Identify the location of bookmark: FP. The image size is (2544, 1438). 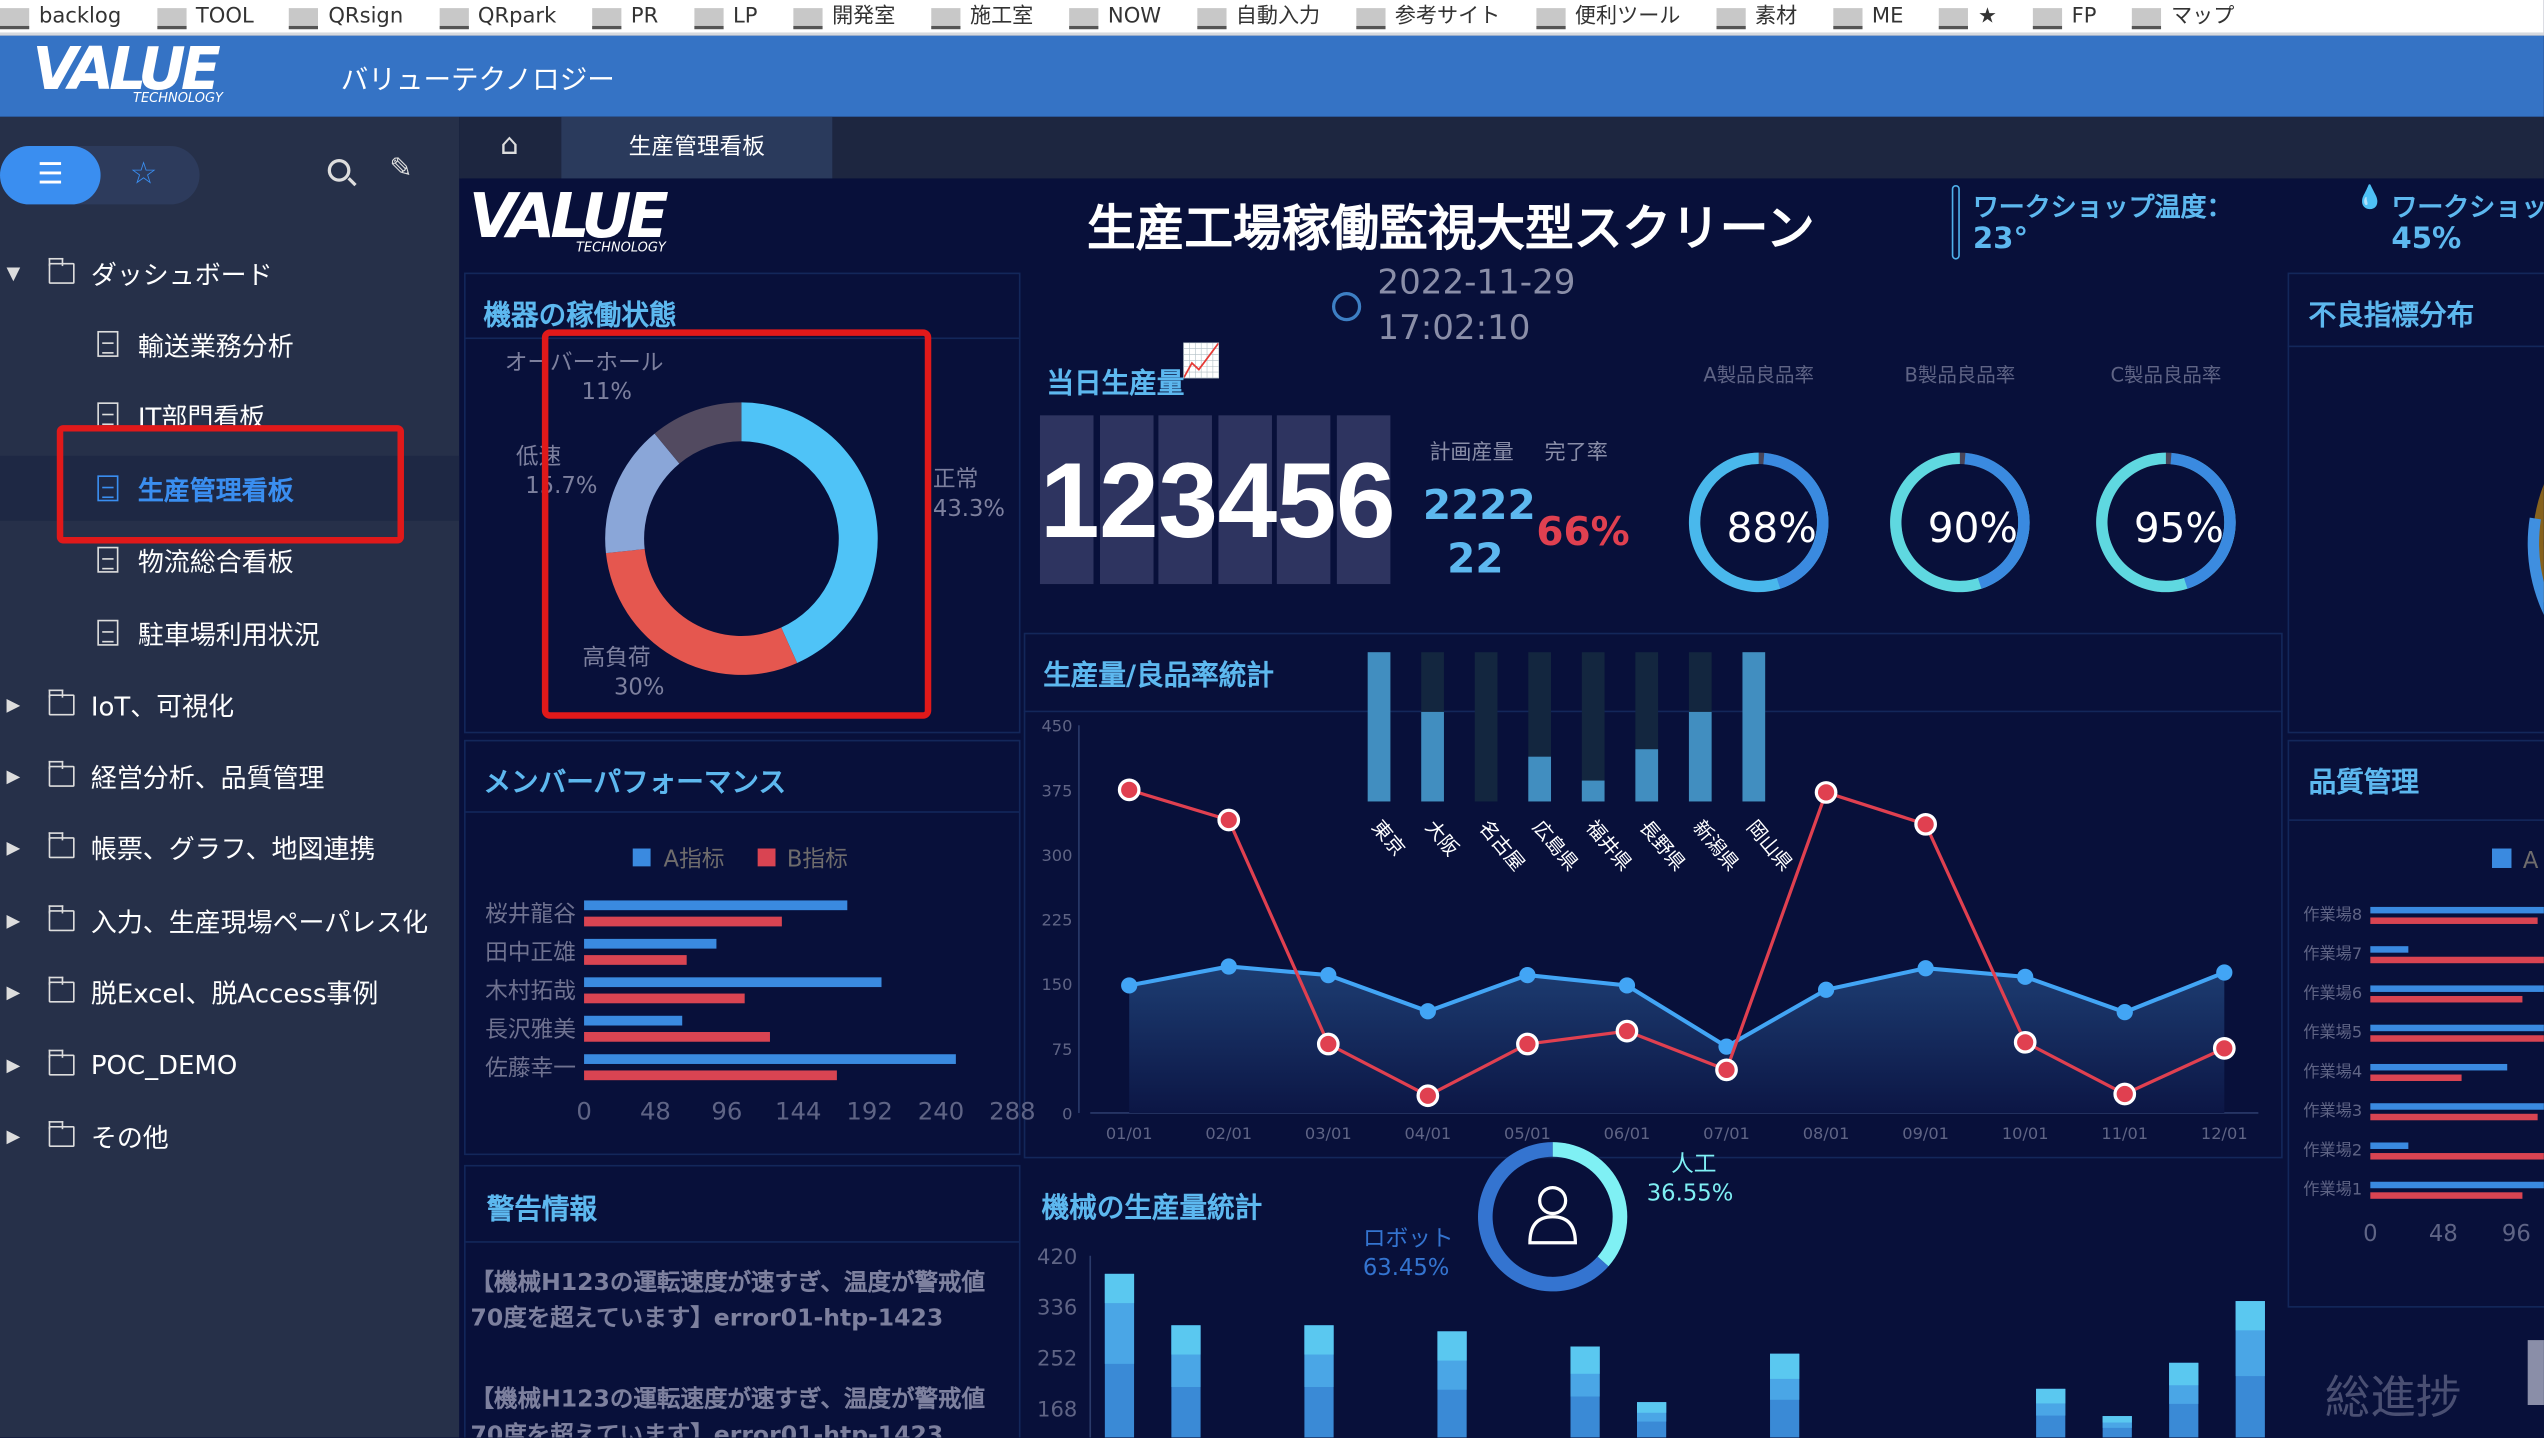
(2064, 19).